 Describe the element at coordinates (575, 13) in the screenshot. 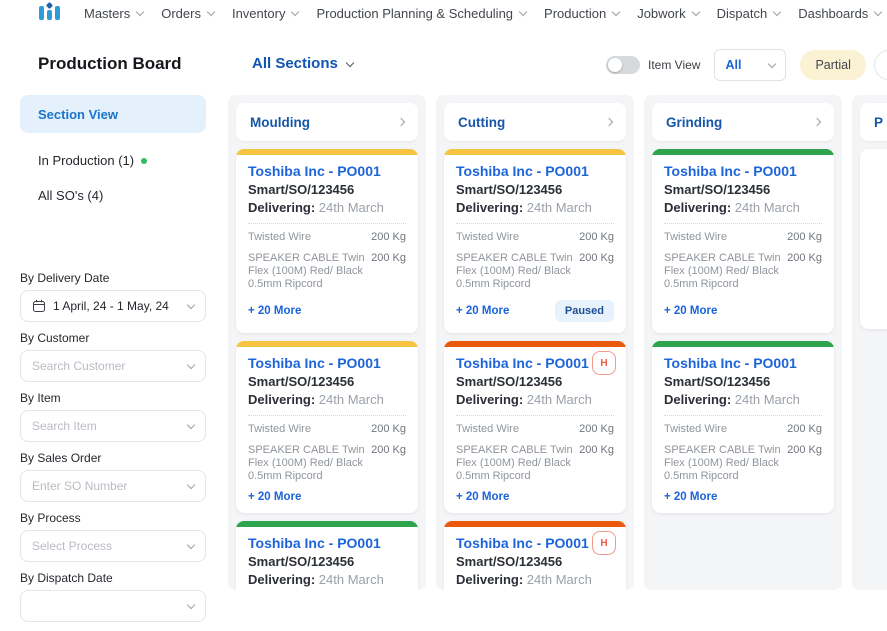

I see `nav-item-label: Production` at that location.